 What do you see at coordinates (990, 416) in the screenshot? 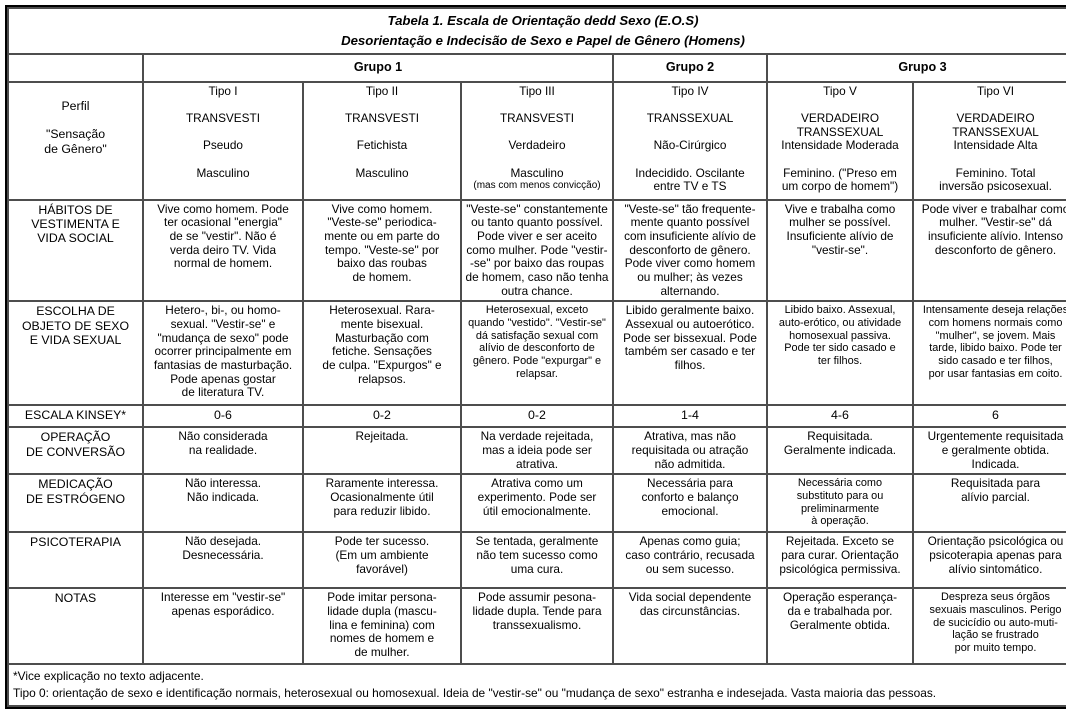
I see `kinsey-tipo-vi-cell: 6` at bounding box center [990, 416].